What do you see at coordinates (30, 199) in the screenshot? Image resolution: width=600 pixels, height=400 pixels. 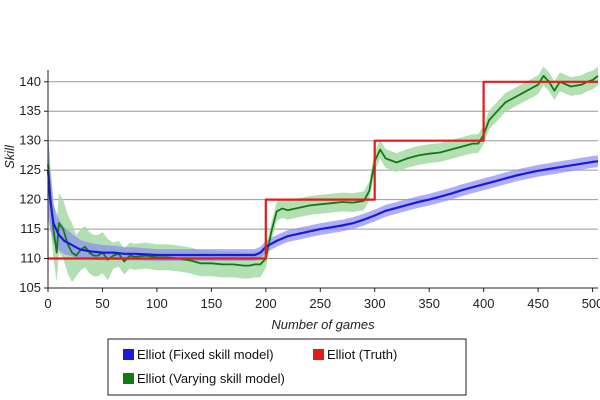 I see `y-tick-label: 120` at bounding box center [30, 199].